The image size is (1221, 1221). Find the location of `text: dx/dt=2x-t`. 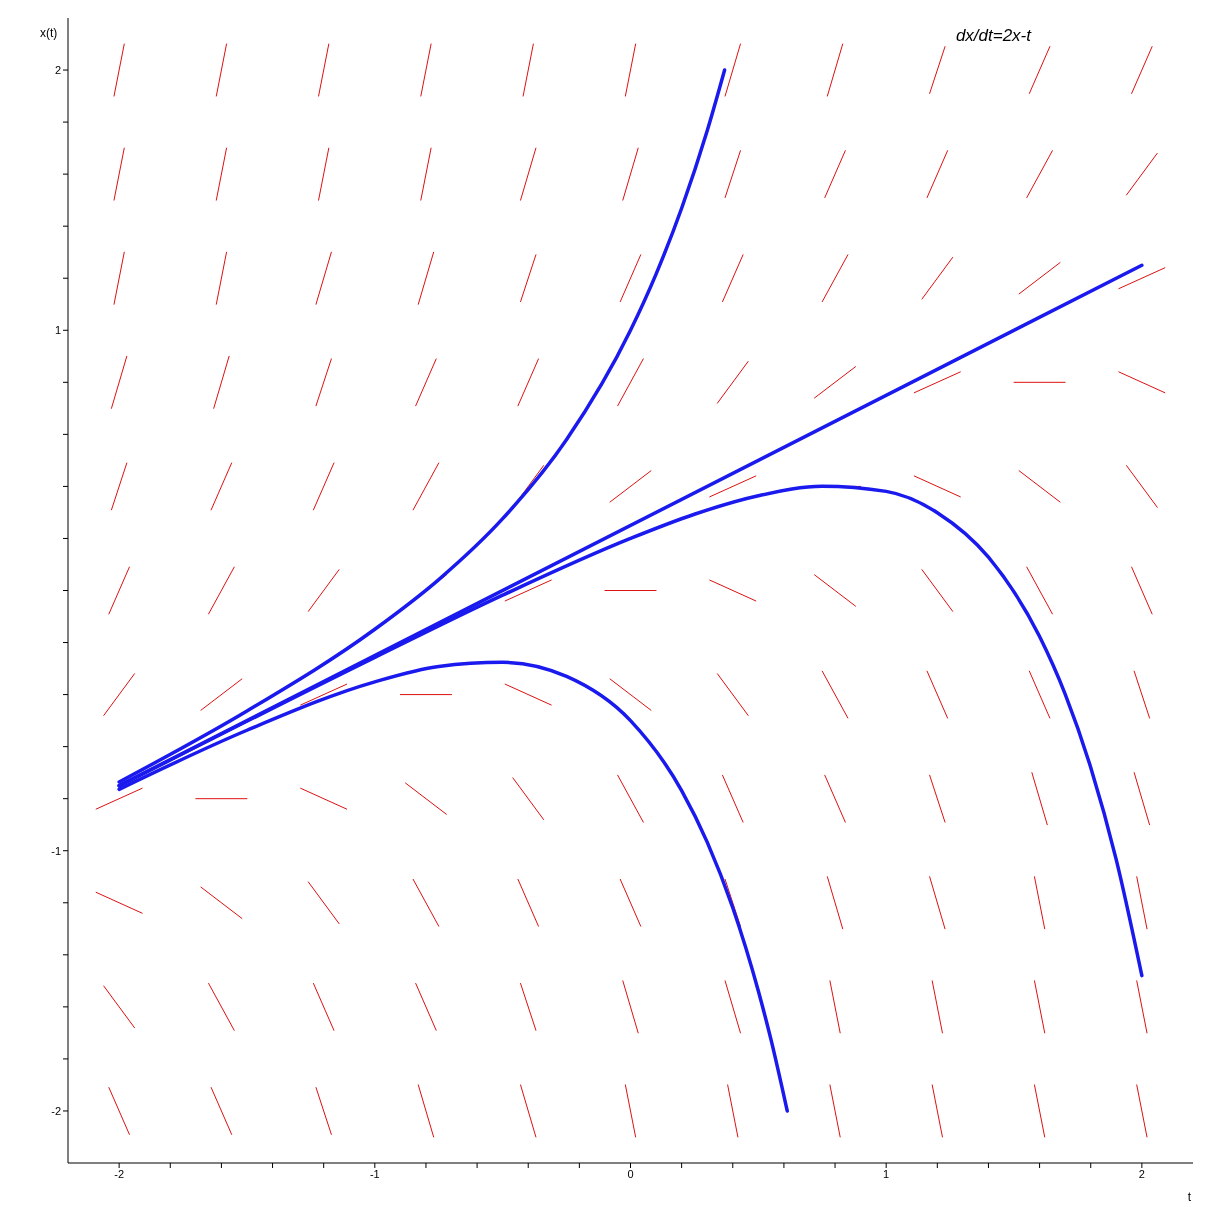

text: dx/dt=2x-t is located at coordinates (993, 36).